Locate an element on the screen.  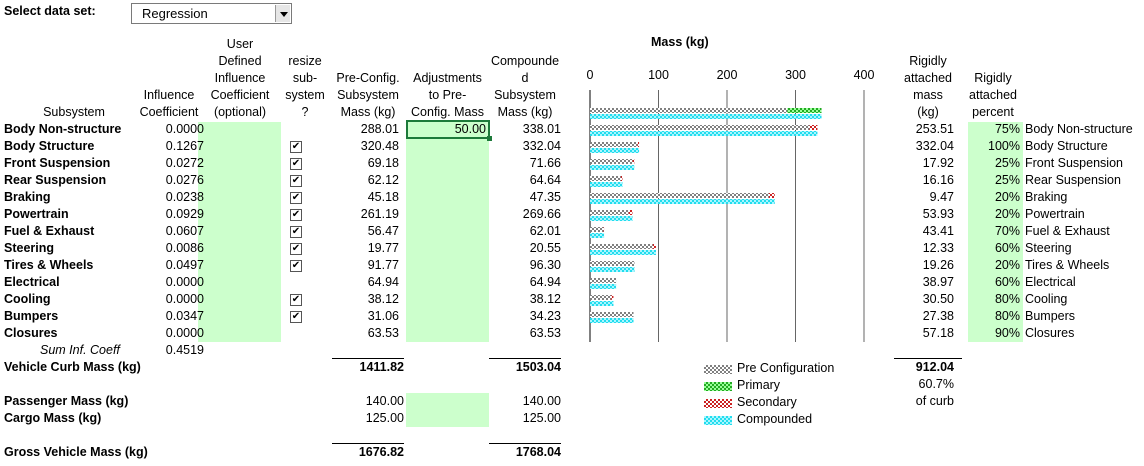
dataset-dropdown: Regression is located at coordinates (211, 13).